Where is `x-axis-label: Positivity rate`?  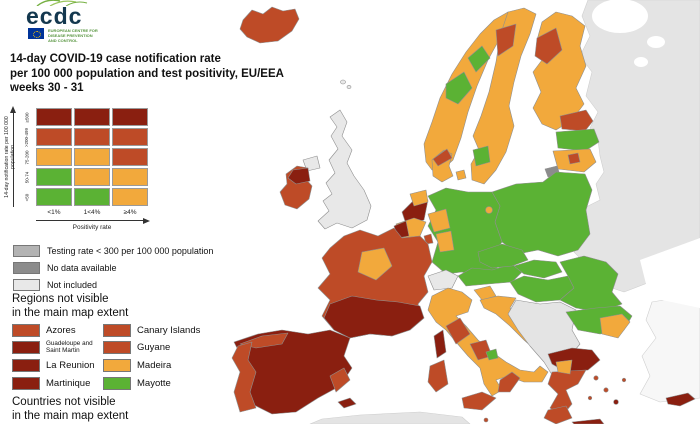 x-axis-label: Positivity rate is located at coordinates (92, 227).